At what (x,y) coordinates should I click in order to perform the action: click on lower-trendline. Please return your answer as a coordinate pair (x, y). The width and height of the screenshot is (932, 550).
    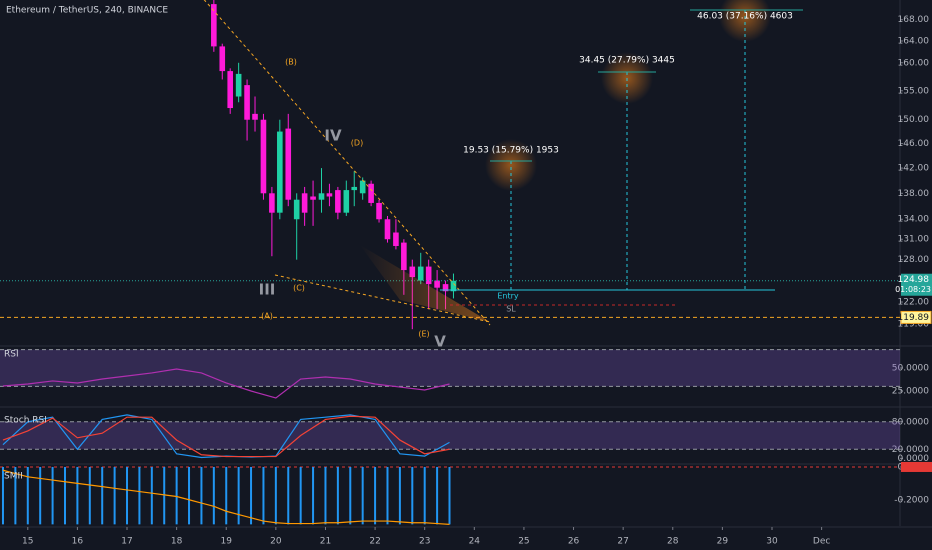
    Looking at the image, I should click on (382, 298).